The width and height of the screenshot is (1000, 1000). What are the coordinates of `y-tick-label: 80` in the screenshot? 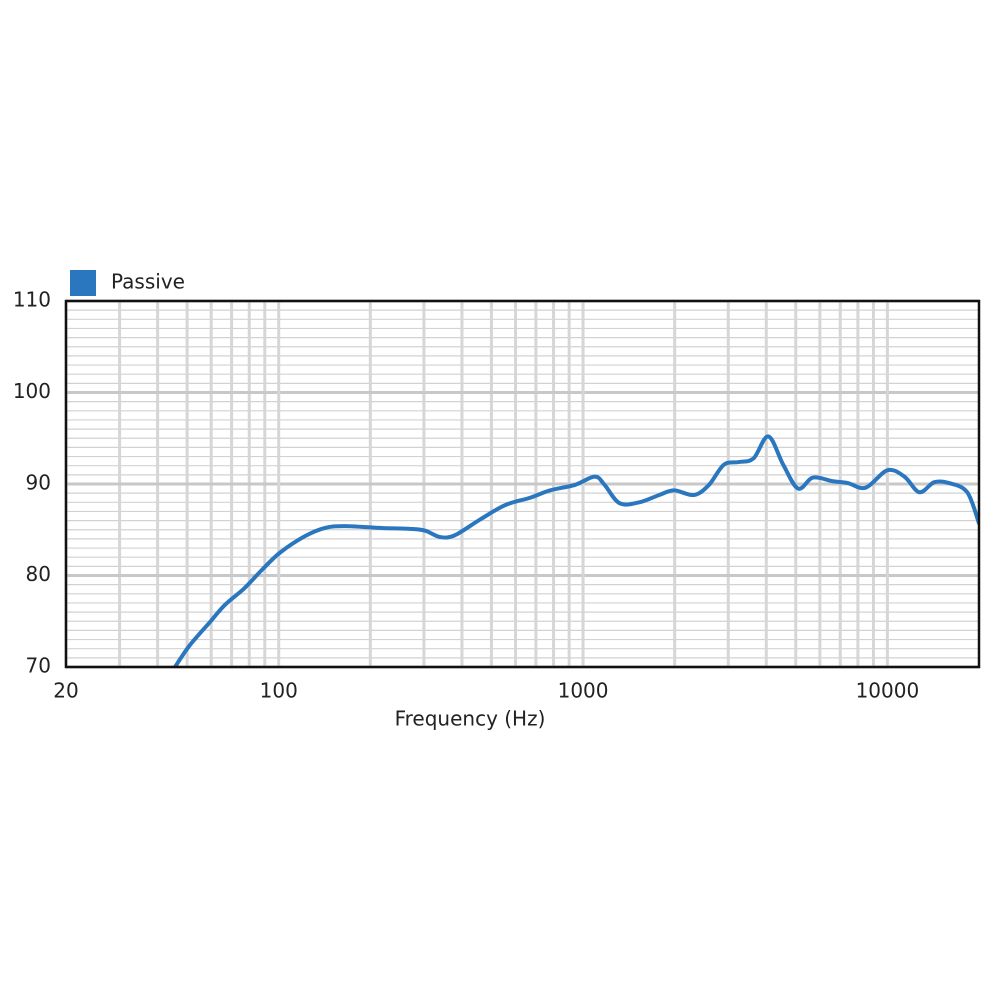 It's located at (38, 574).